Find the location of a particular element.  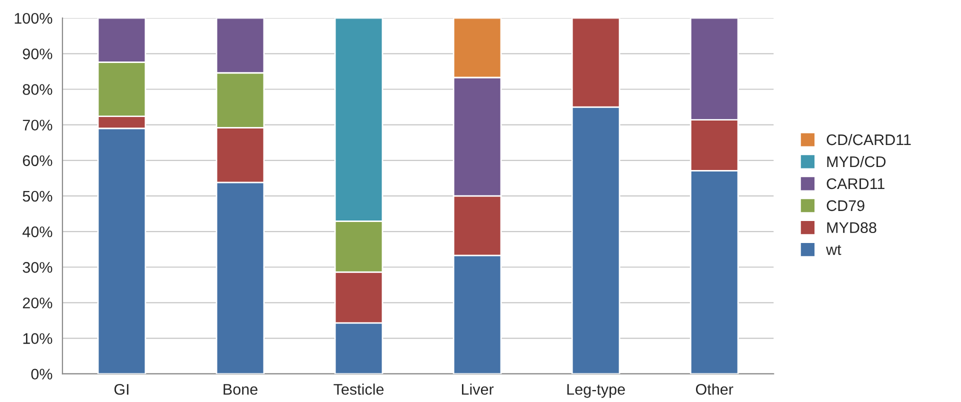

y-tick-label: 30% is located at coordinates (37, 267).